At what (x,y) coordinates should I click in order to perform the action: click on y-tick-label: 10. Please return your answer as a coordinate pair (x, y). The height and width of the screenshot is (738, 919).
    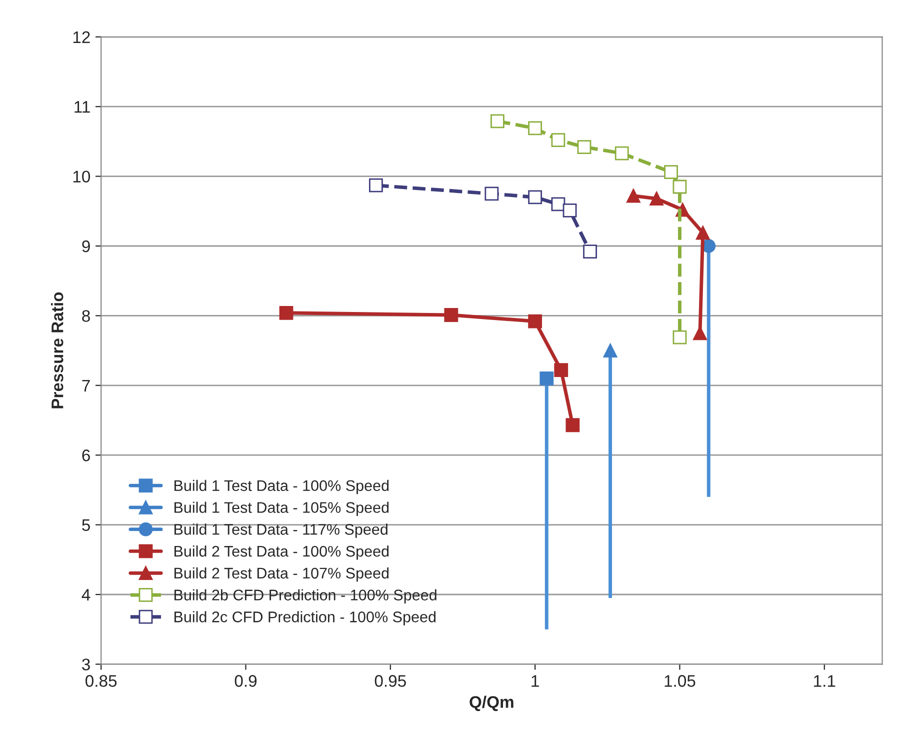
    Looking at the image, I should click on (81, 176).